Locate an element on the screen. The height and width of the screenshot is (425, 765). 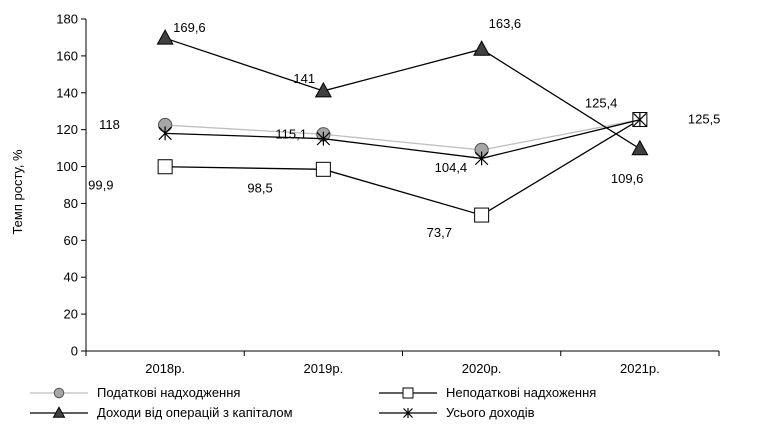
legend-label: Доходи від операцій з капіталом is located at coordinates (195, 412).